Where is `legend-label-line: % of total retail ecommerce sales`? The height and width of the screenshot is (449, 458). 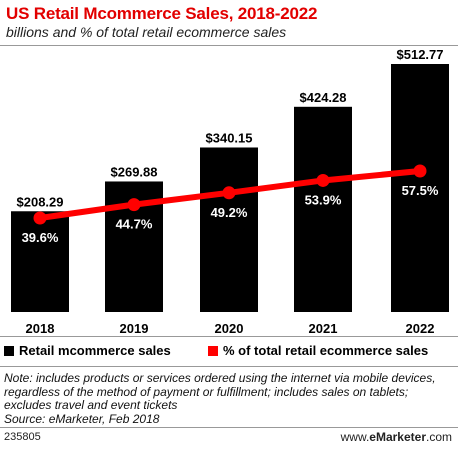 legend-label-line: % of total retail ecommerce sales is located at coordinates (326, 350).